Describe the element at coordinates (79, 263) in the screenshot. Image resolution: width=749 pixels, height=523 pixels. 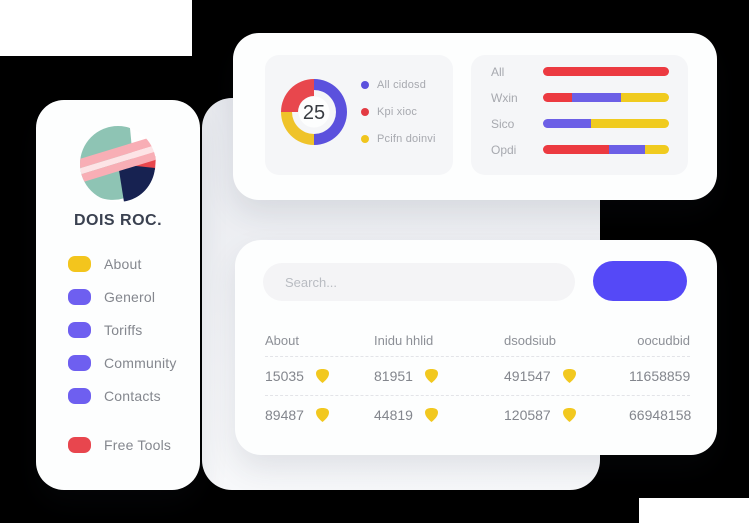
I see `about-blob-icon` at that location.